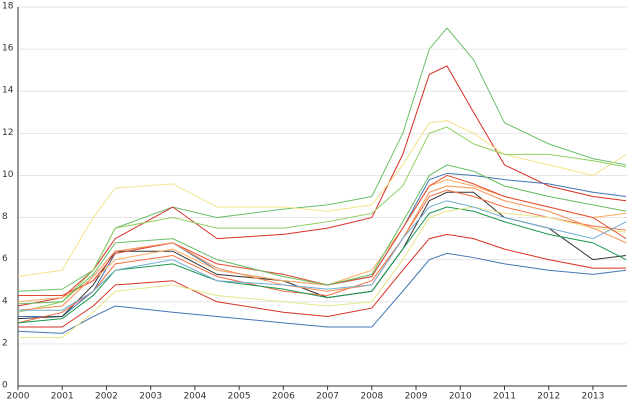 The height and width of the screenshot is (400, 640). Describe the element at coordinates (62, 396) in the screenshot. I see `x-tick-label: 2001` at that location.